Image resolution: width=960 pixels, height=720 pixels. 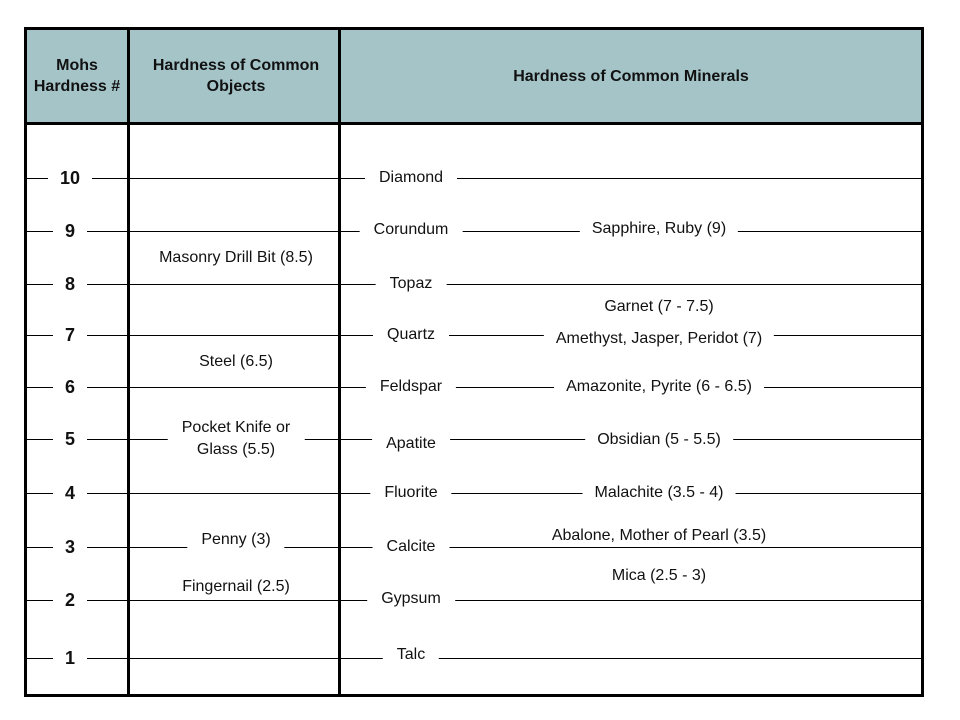 What do you see at coordinates (659, 339) in the screenshot?
I see `example-mineral-label: Amethyst, Jasper, Peridot (7)` at bounding box center [659, 339].